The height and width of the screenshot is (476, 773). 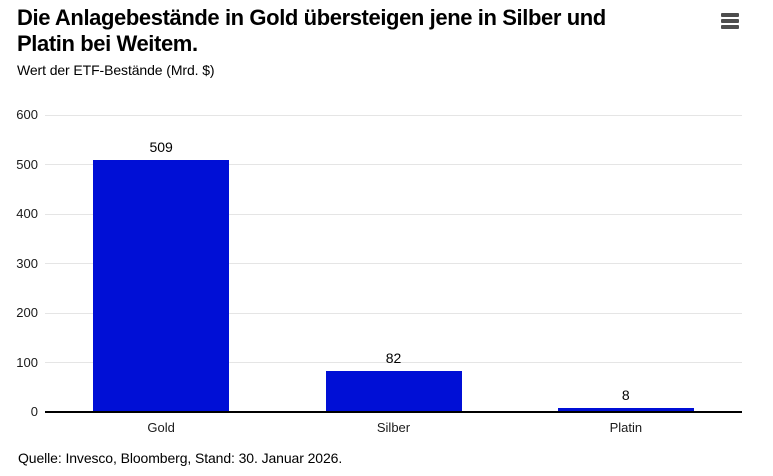 I want to click on y-axis-tick-label: 300, so click(x=27, y=263).